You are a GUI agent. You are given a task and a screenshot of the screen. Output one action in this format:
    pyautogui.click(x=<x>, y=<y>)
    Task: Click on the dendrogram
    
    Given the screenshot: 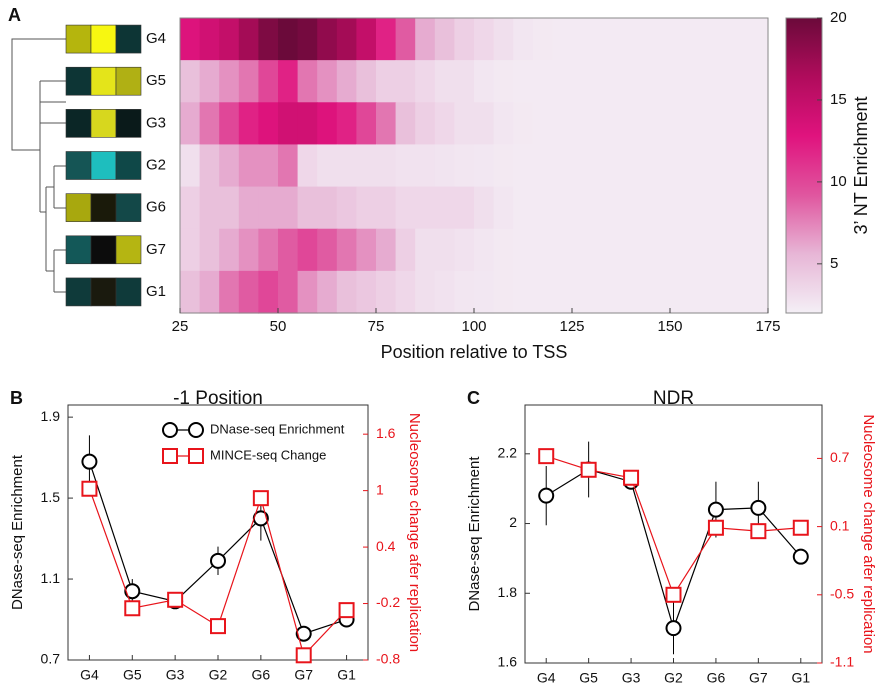 What is the action you would take?
    pyautogui.click(x=38, y=165)
    